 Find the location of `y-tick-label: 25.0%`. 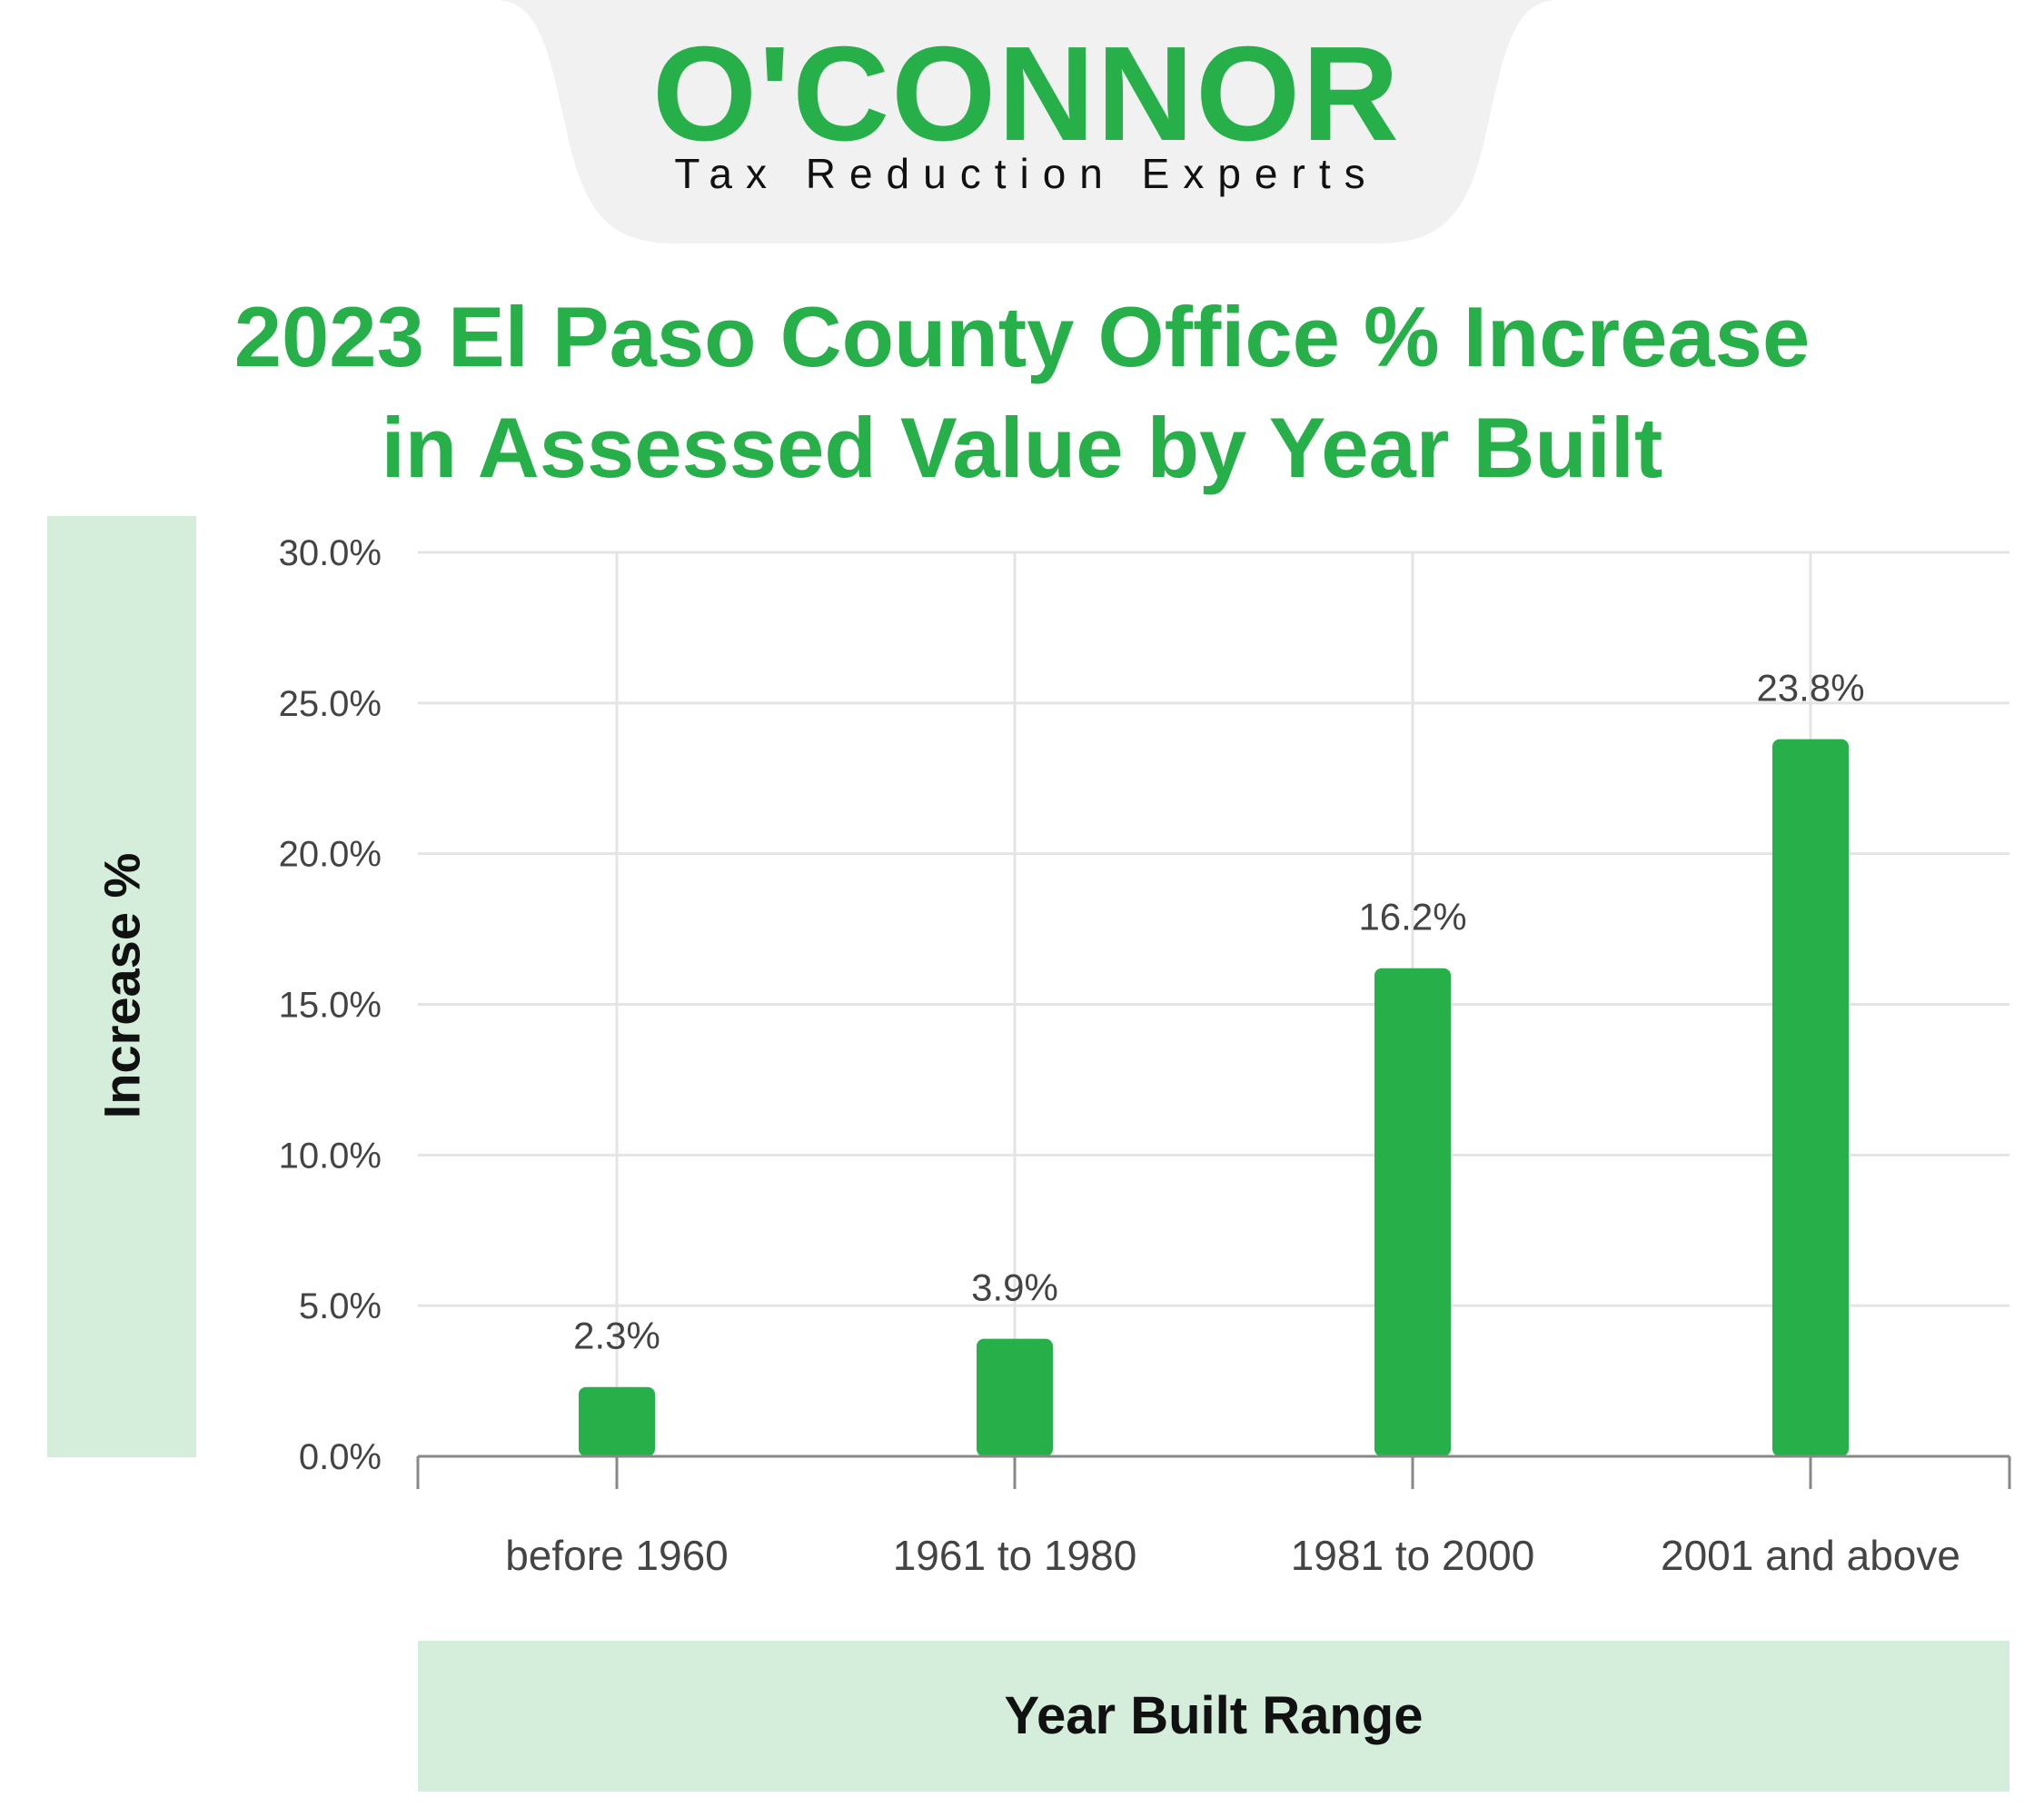

y-tick-label: 25.0% is located at coordinates (330, 704).